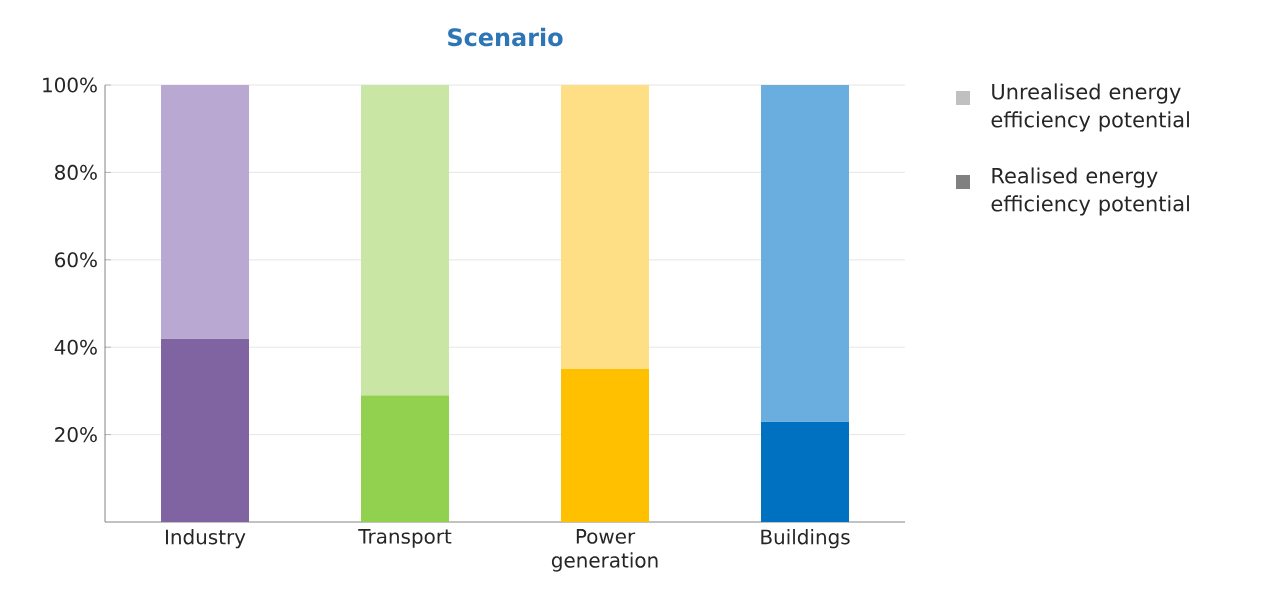  I want to click on x-tick-label: Power generation, so click(604, 550).